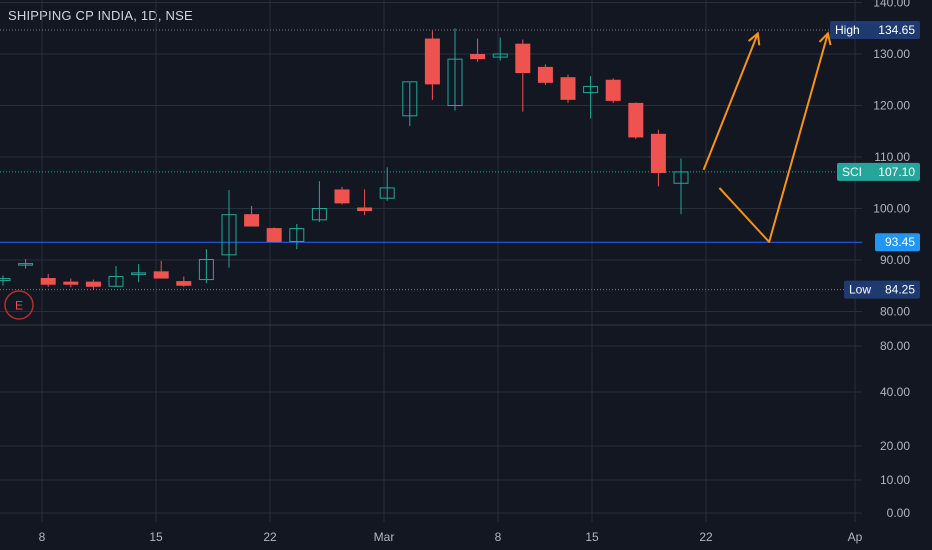  Describe the element at coordinates (852, 172) in the screenshot. I see `last-price-tag-label: SCI` at that location.